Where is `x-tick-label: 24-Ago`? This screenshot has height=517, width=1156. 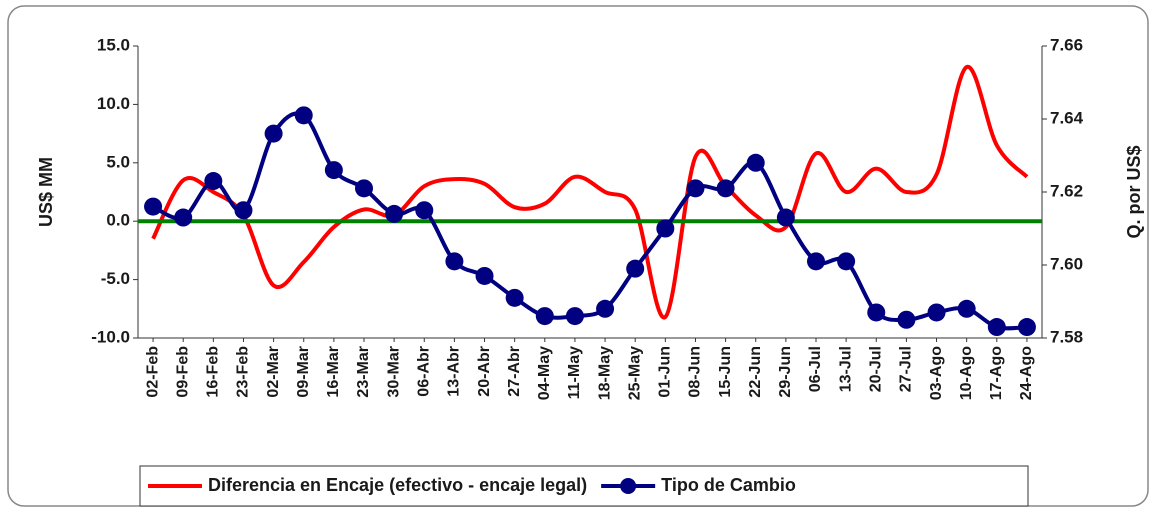 x-tick-label: 24-Ago is located at coordinates (1026, 373).